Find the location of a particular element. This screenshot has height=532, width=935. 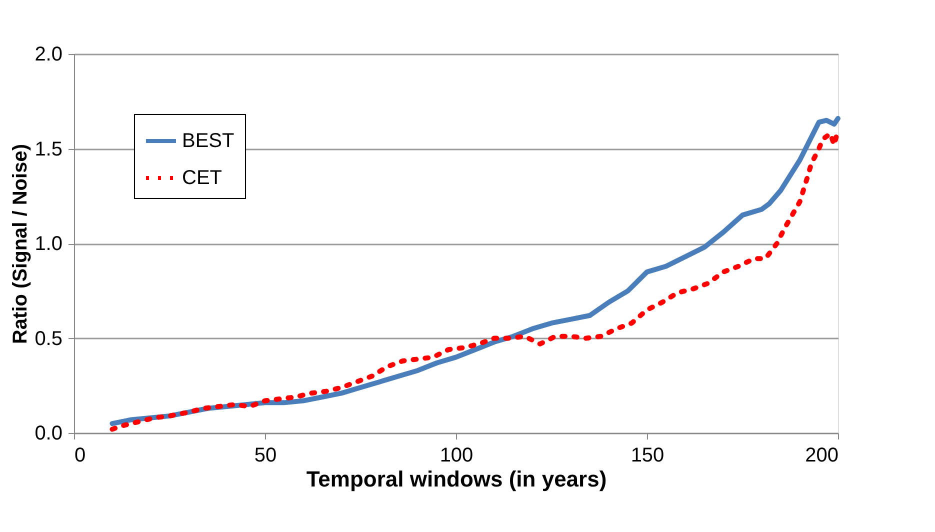

y-tick-label: 2.0 is located at coordinates (48, 55).